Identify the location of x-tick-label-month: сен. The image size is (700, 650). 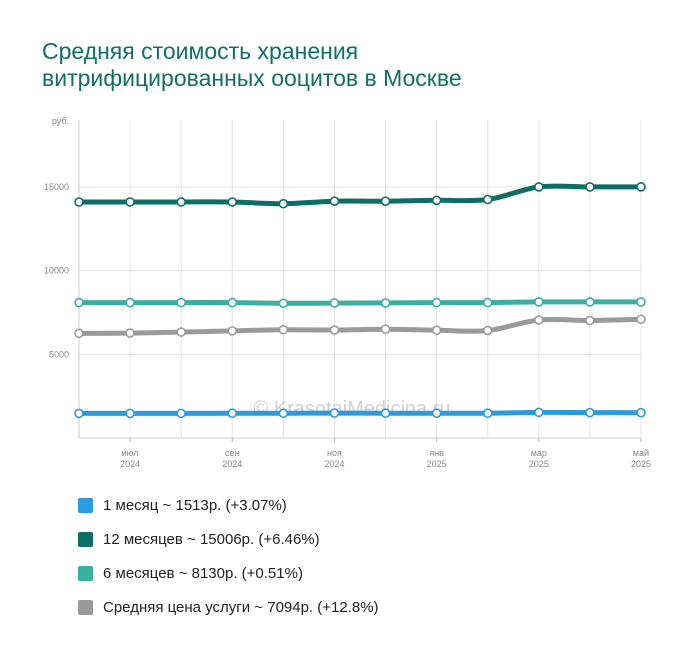
(232, 453).